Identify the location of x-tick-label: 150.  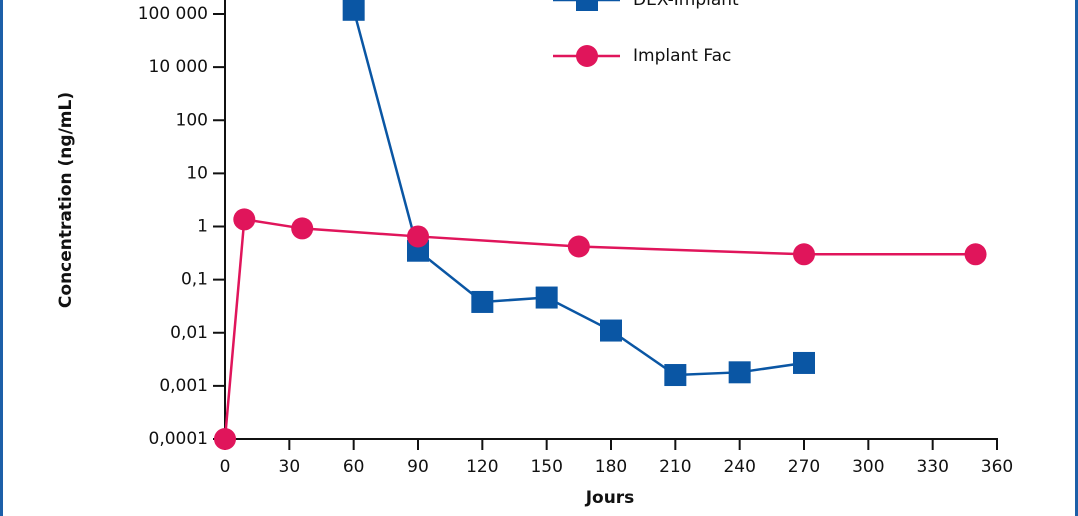
(546, 467).